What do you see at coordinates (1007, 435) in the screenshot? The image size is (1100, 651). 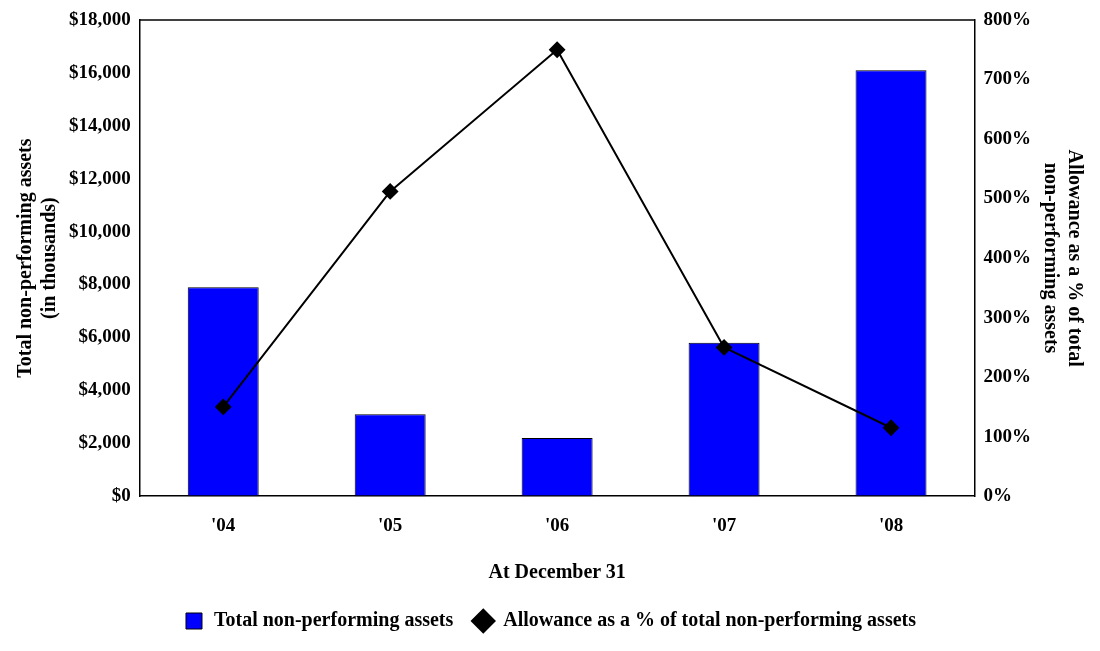 I see `y2-tick-label: 100%` at bounding box center [1007, 435].